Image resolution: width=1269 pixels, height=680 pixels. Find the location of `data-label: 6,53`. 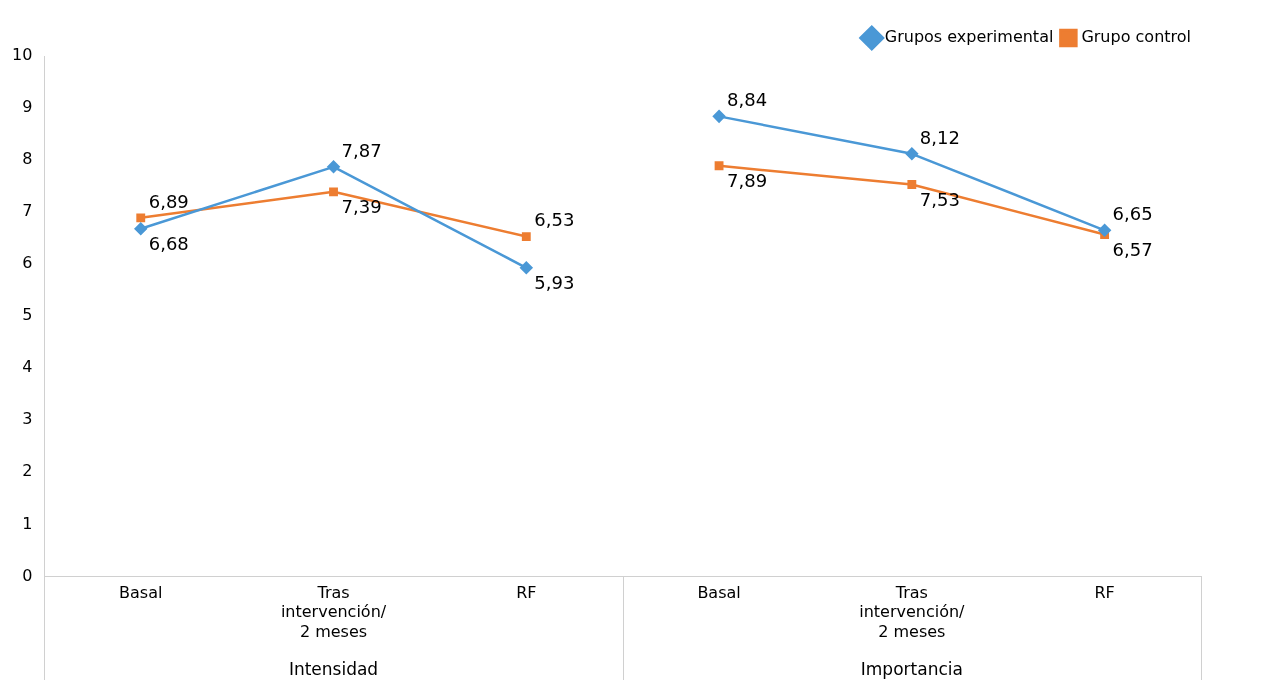

data-label: 6,53 is located at coordinates (554, 220).